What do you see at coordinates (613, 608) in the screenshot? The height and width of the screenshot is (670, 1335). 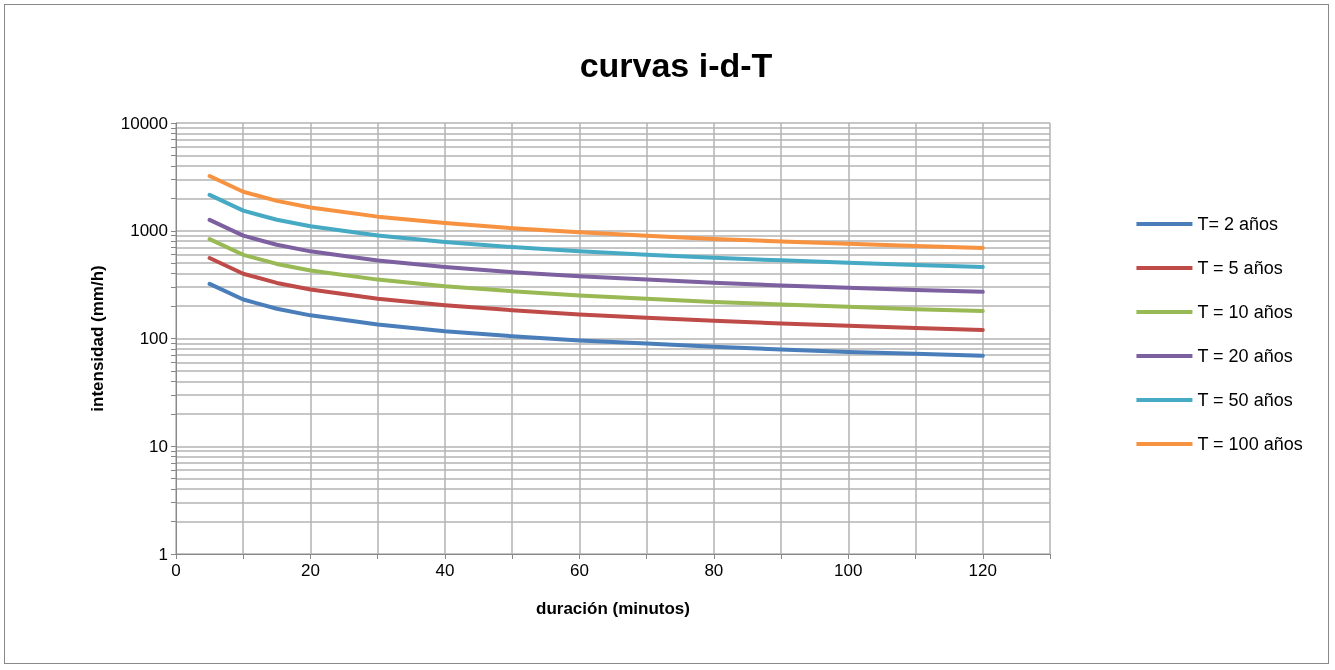 I see `x-axis-title: duración (minutos)` at bounding box center [613, 608].